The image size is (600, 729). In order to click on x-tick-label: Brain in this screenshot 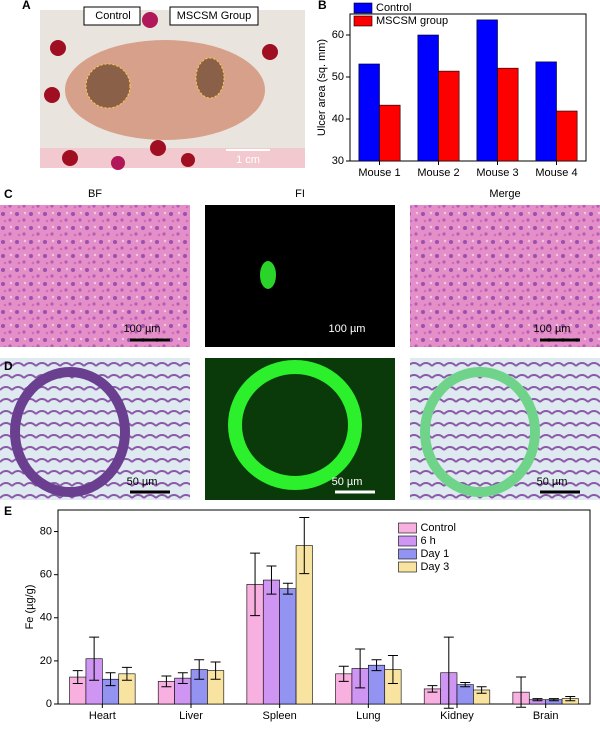, I will do `click(546, 716)`.